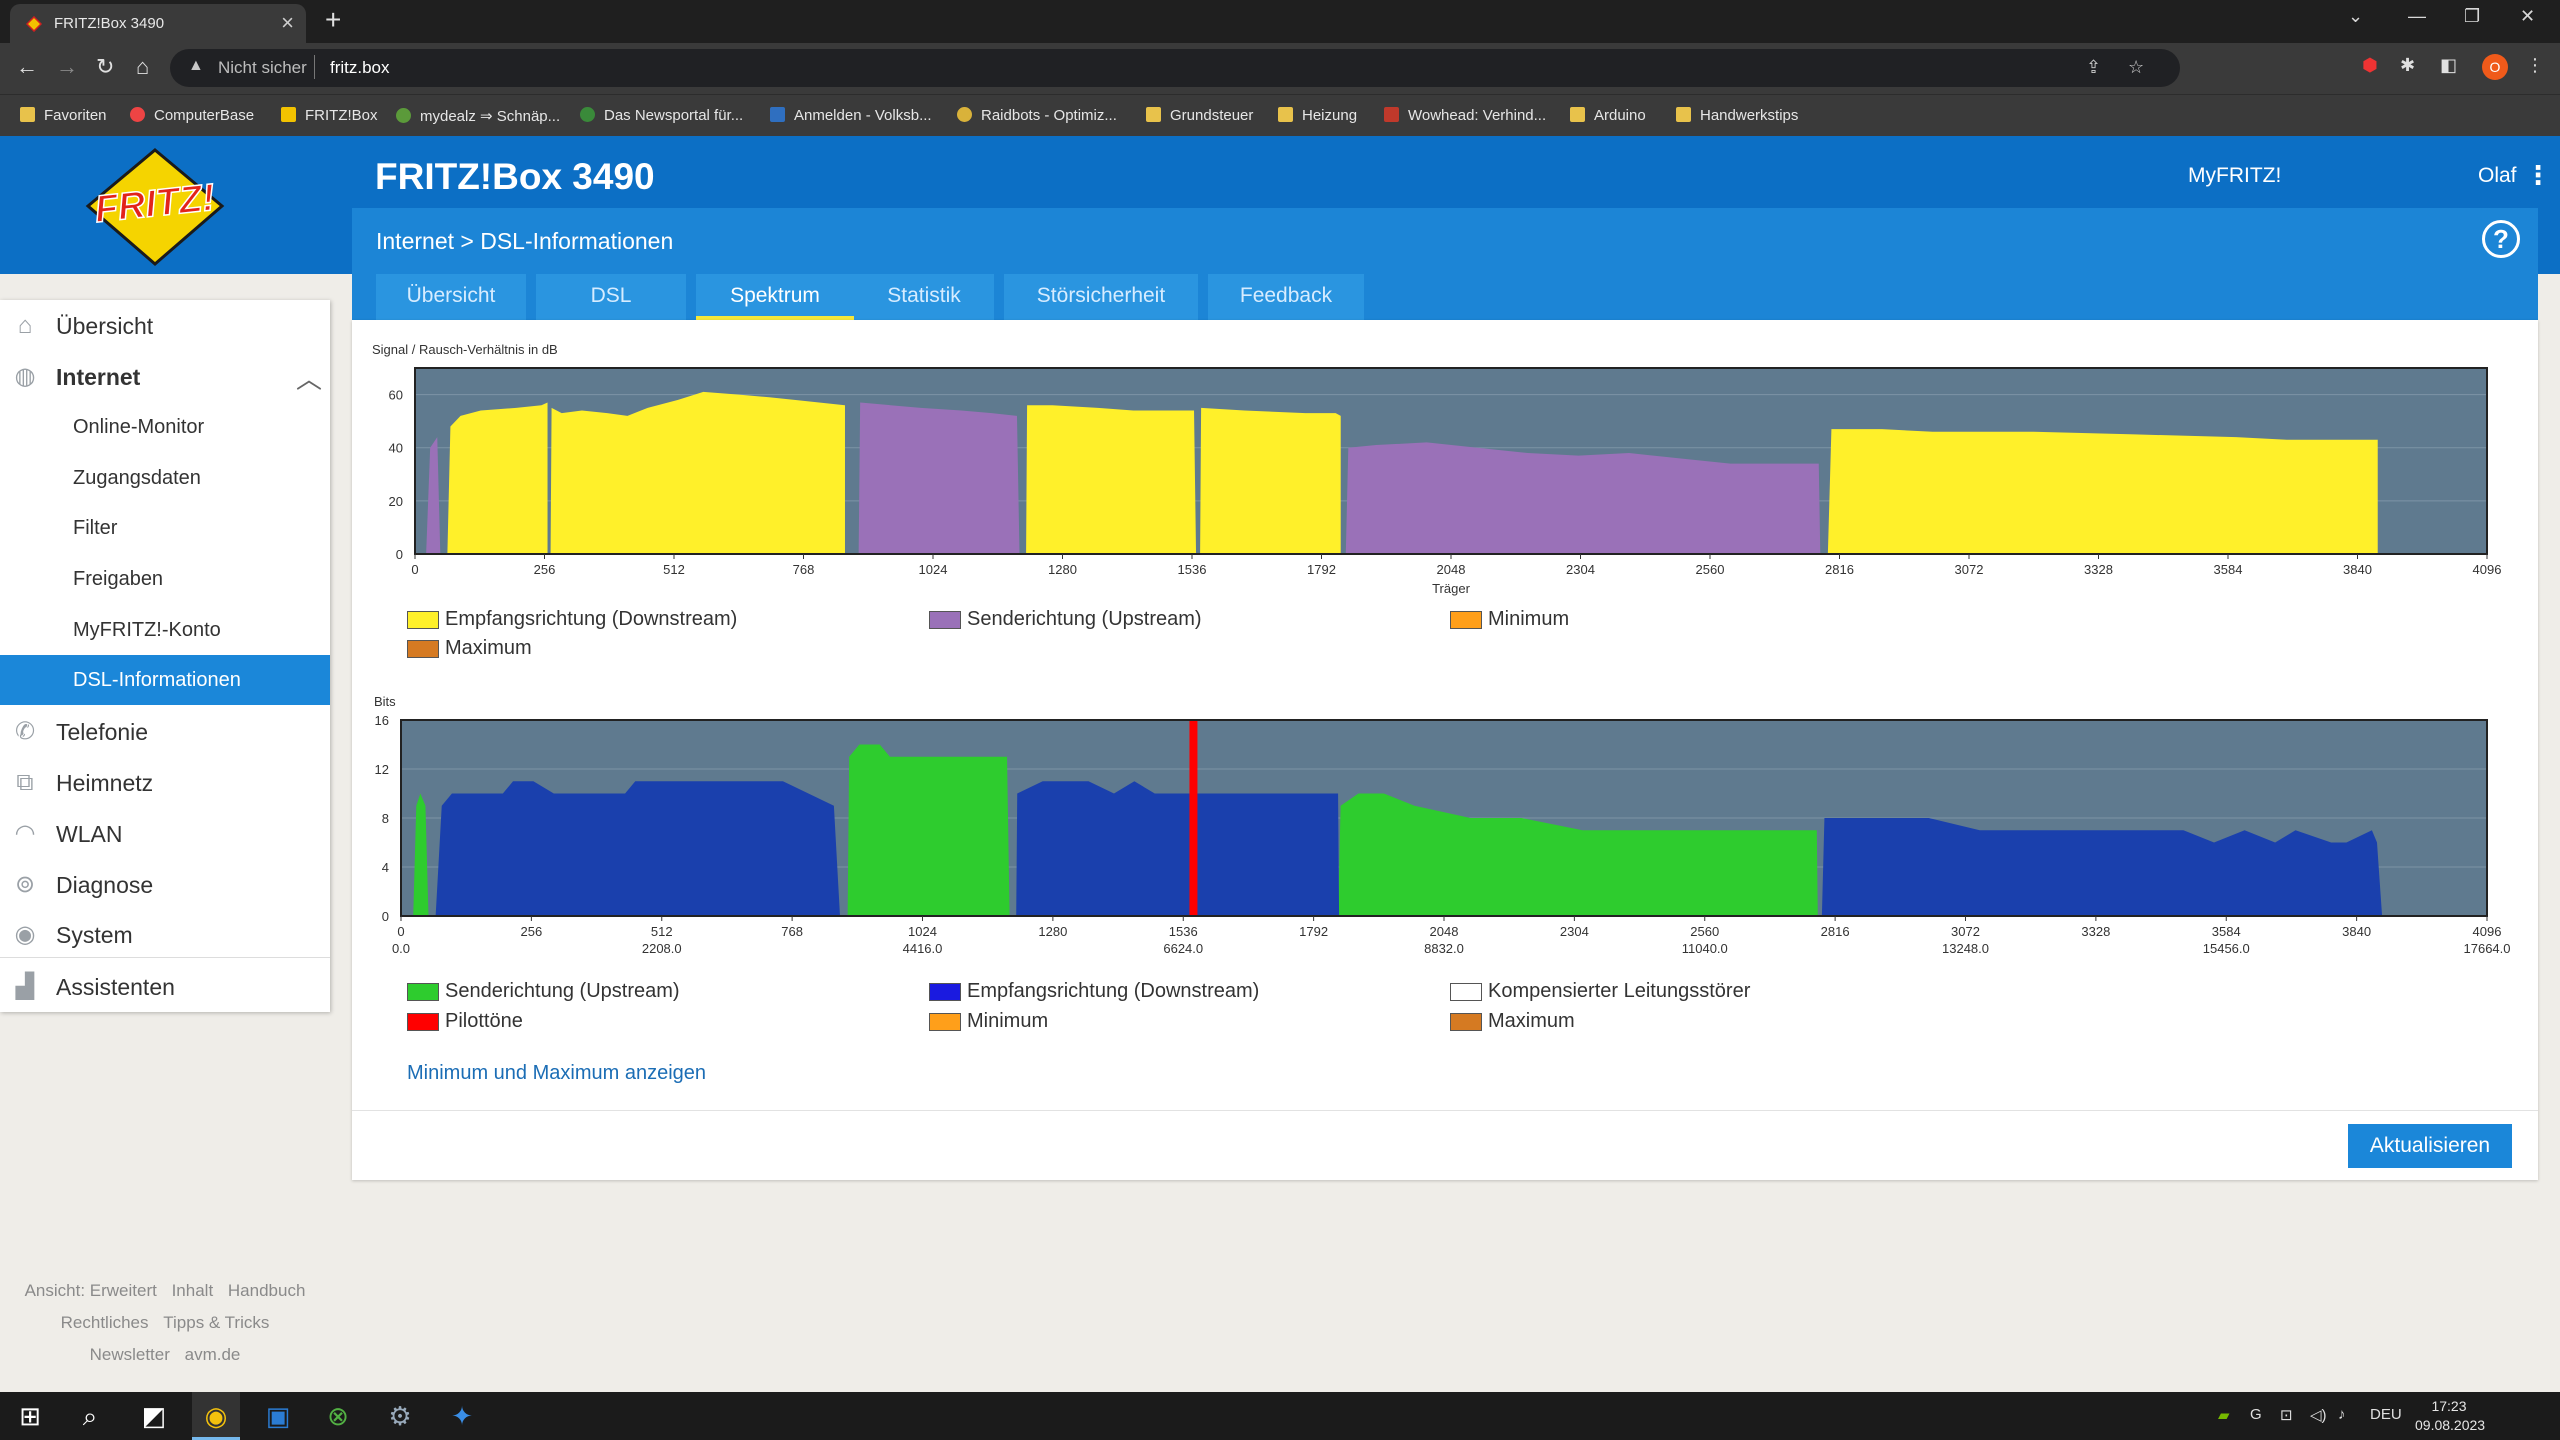  What do you see at coordinates (165, 325) in the screenshot?
I see `sidebar-item-uebersicht: ⌂ Übersicht` at bounding box center [165, 325].